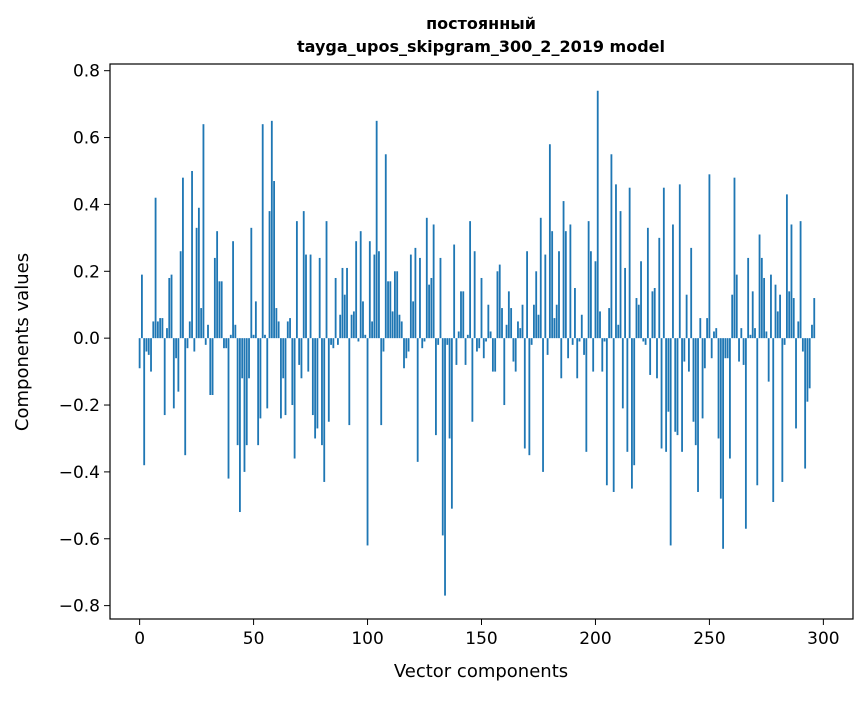 The width and height of the screenshot is (867, 701). I want to click on y-tick-label: −0.6, so click(79, 540).